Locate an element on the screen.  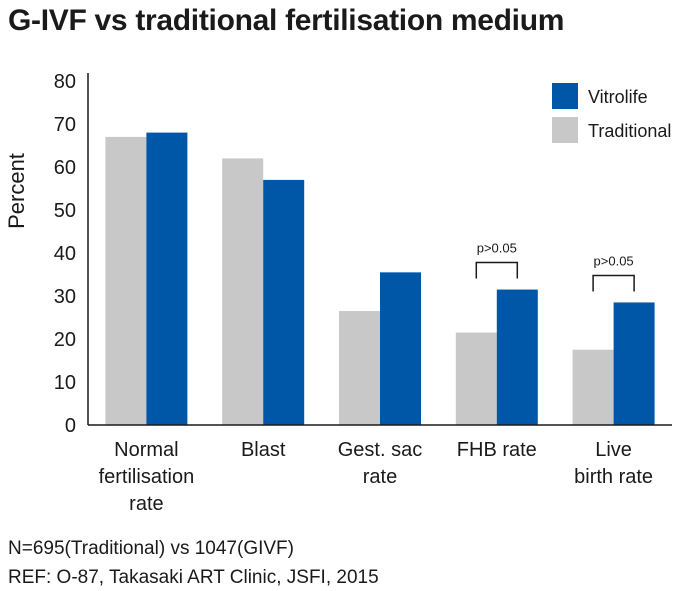
y-tick-label: 40 is located at coordinates (65, 254).